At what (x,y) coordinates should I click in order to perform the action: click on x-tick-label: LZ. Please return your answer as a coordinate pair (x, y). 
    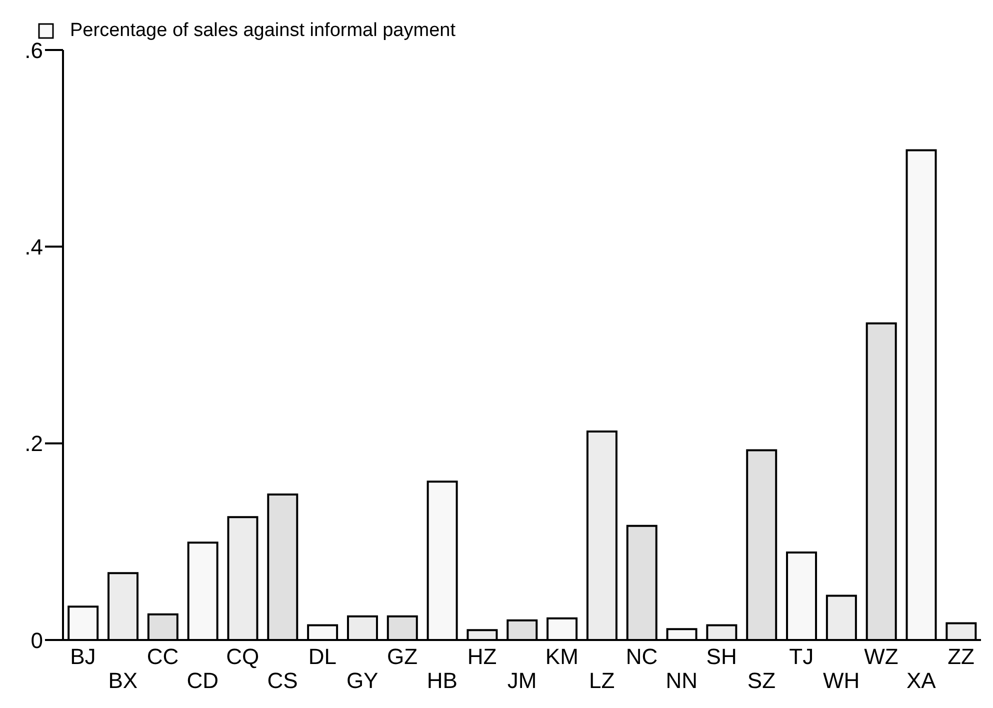
    Looking at the image, I should click on (601, 680).